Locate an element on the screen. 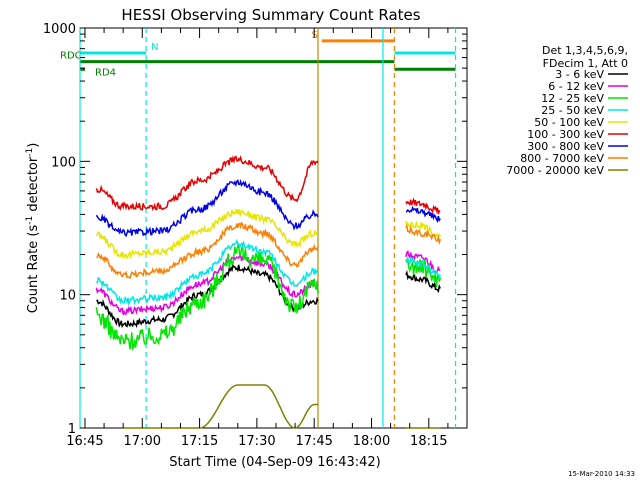 Image resolution: width=640 pixels, height=480 pixels. legend-entry-label: 3 - 6 keV is located at coordinates (579, 74).